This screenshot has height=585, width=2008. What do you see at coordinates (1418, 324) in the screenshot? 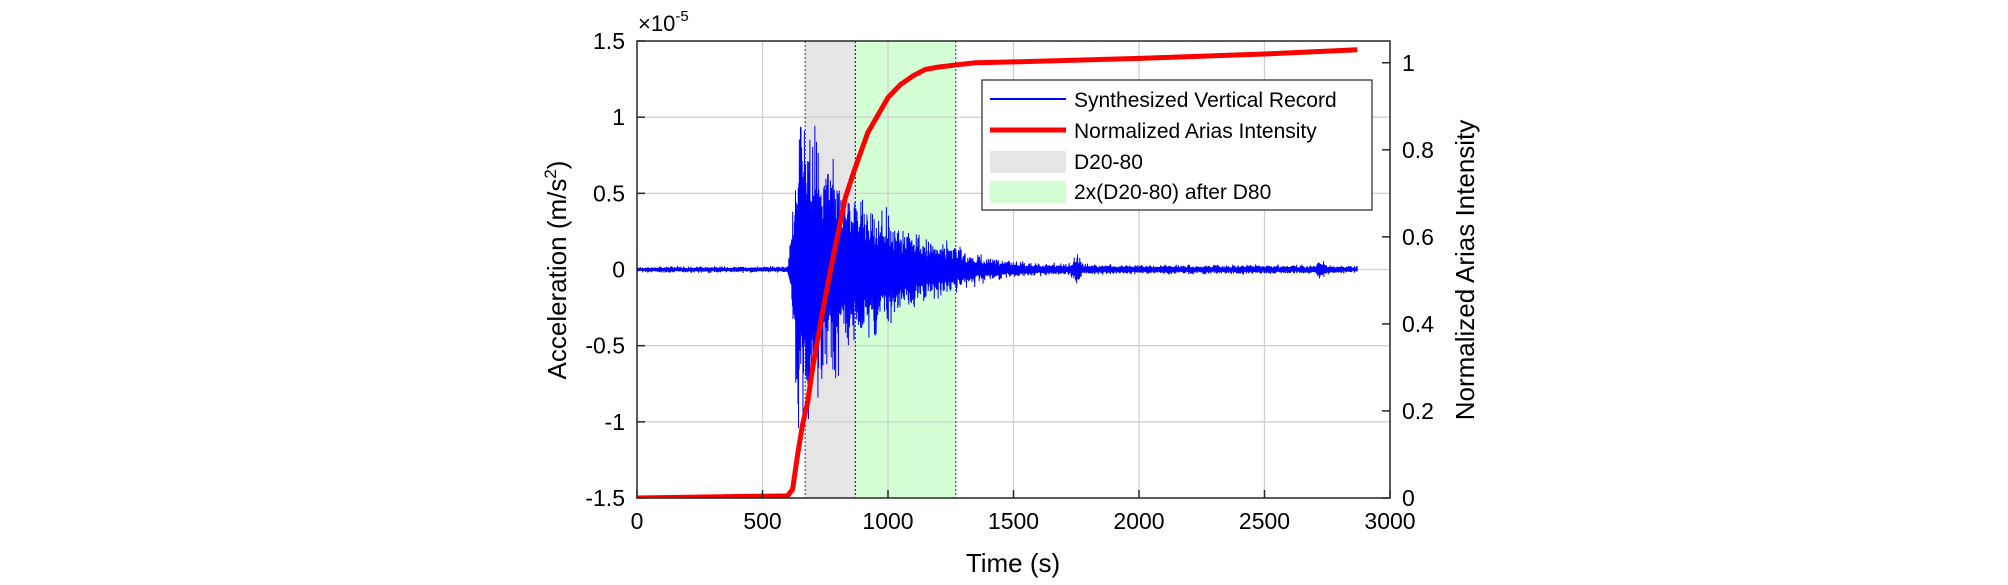
I see `y-right-tick-label-0.4: 0.4` at bounding box center [1418, 324].